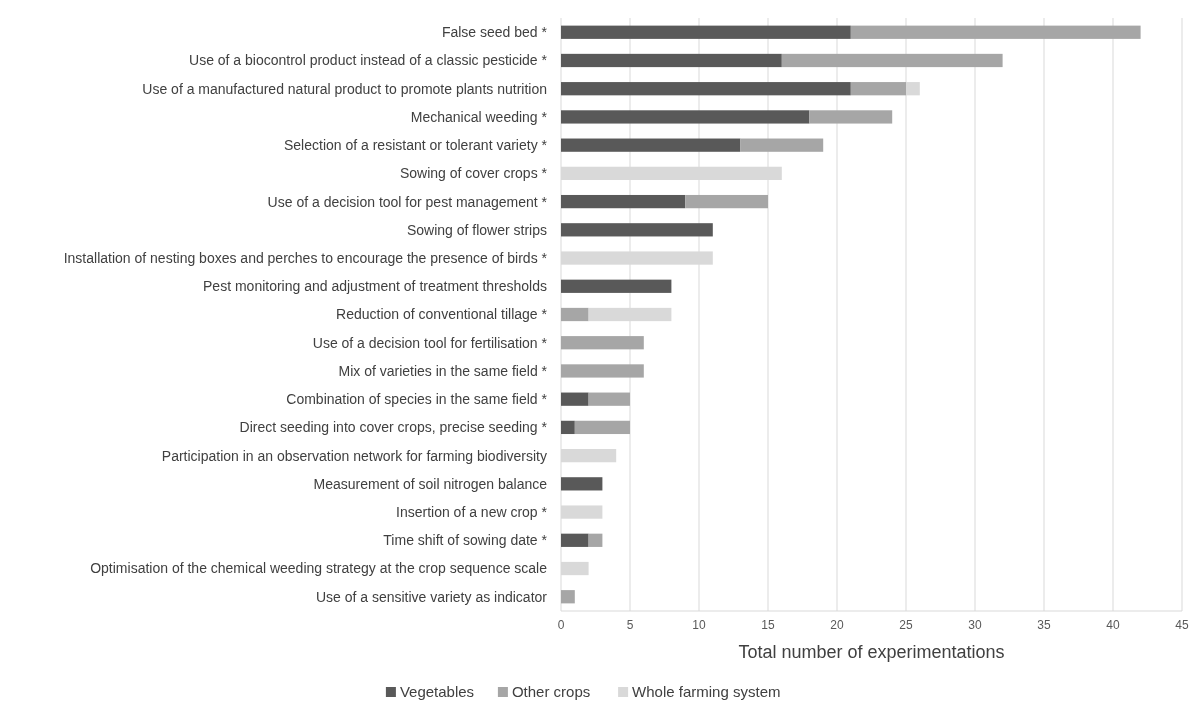 The image size is (1198, 711). I want to click on y-tick-label: Optimisation of the chemical weeding strategy at the crop sequence scale, so click(319, 568).